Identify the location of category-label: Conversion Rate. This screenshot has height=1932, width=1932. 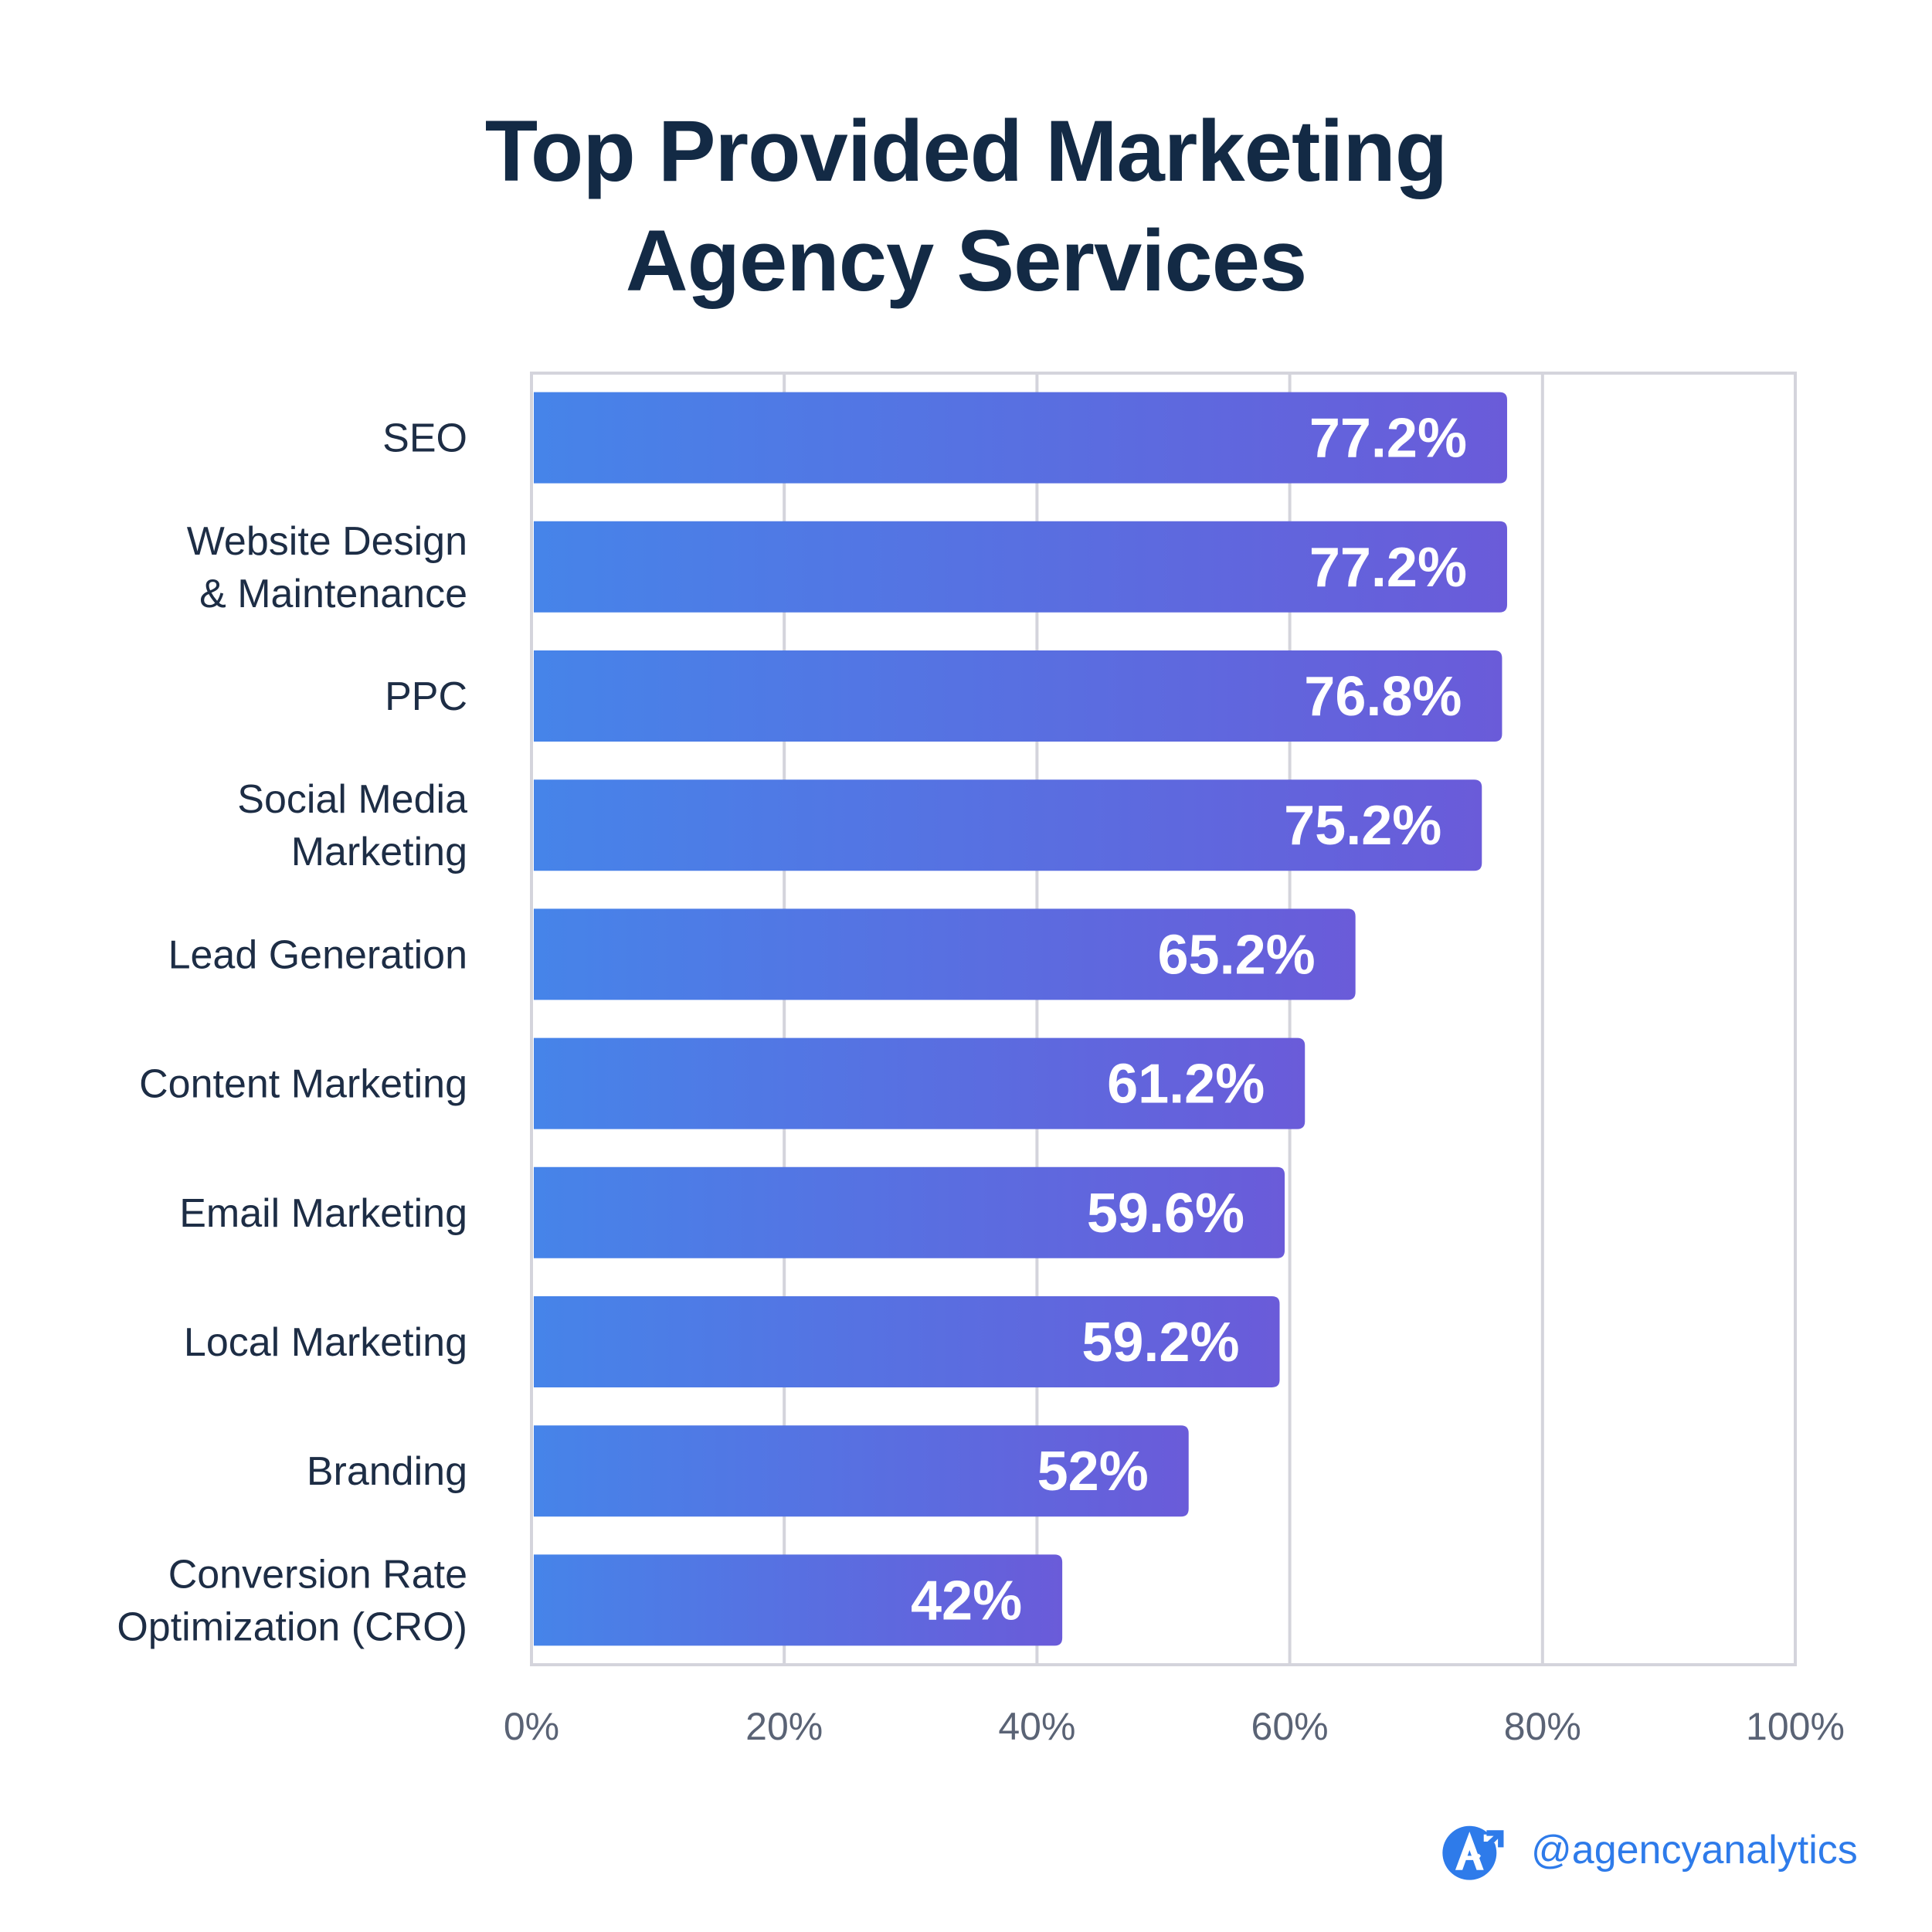
(318, 1575).